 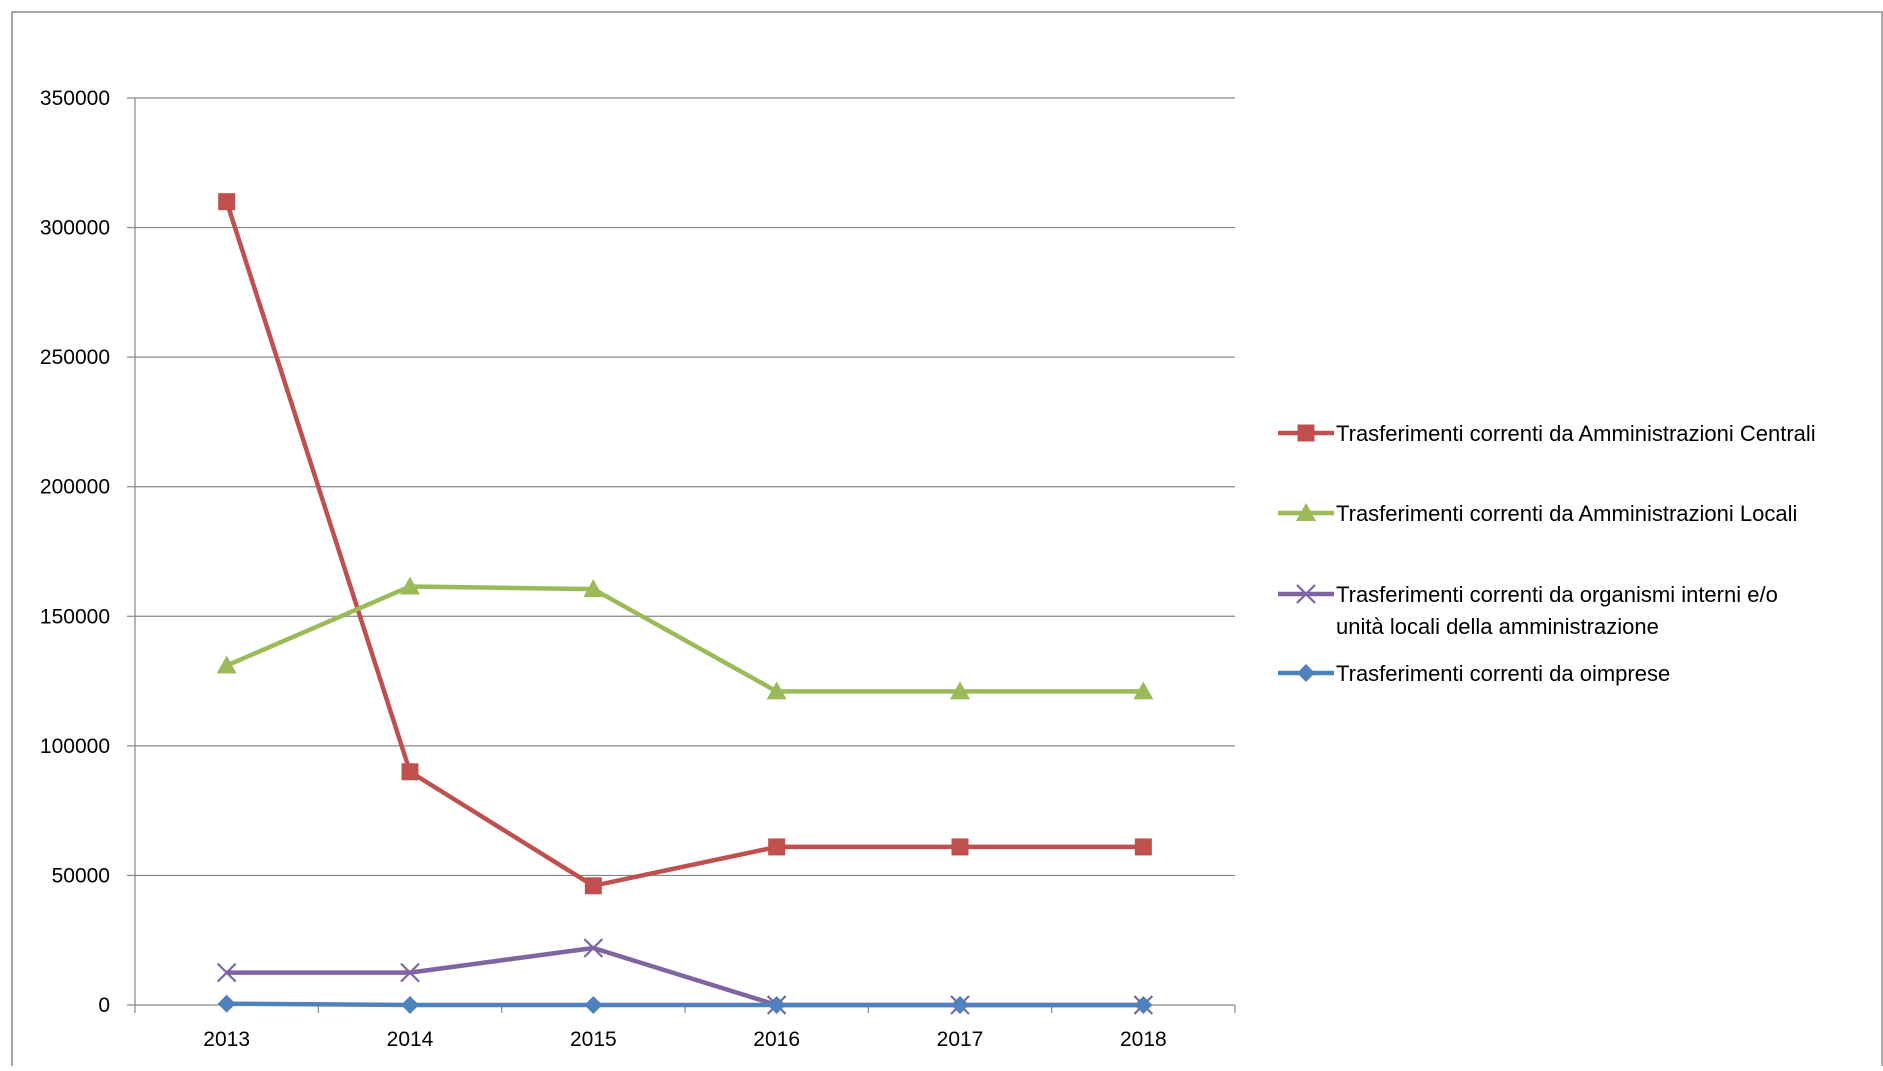 I want to click on y-tick-label: 150000, so click(x=75, y=616).